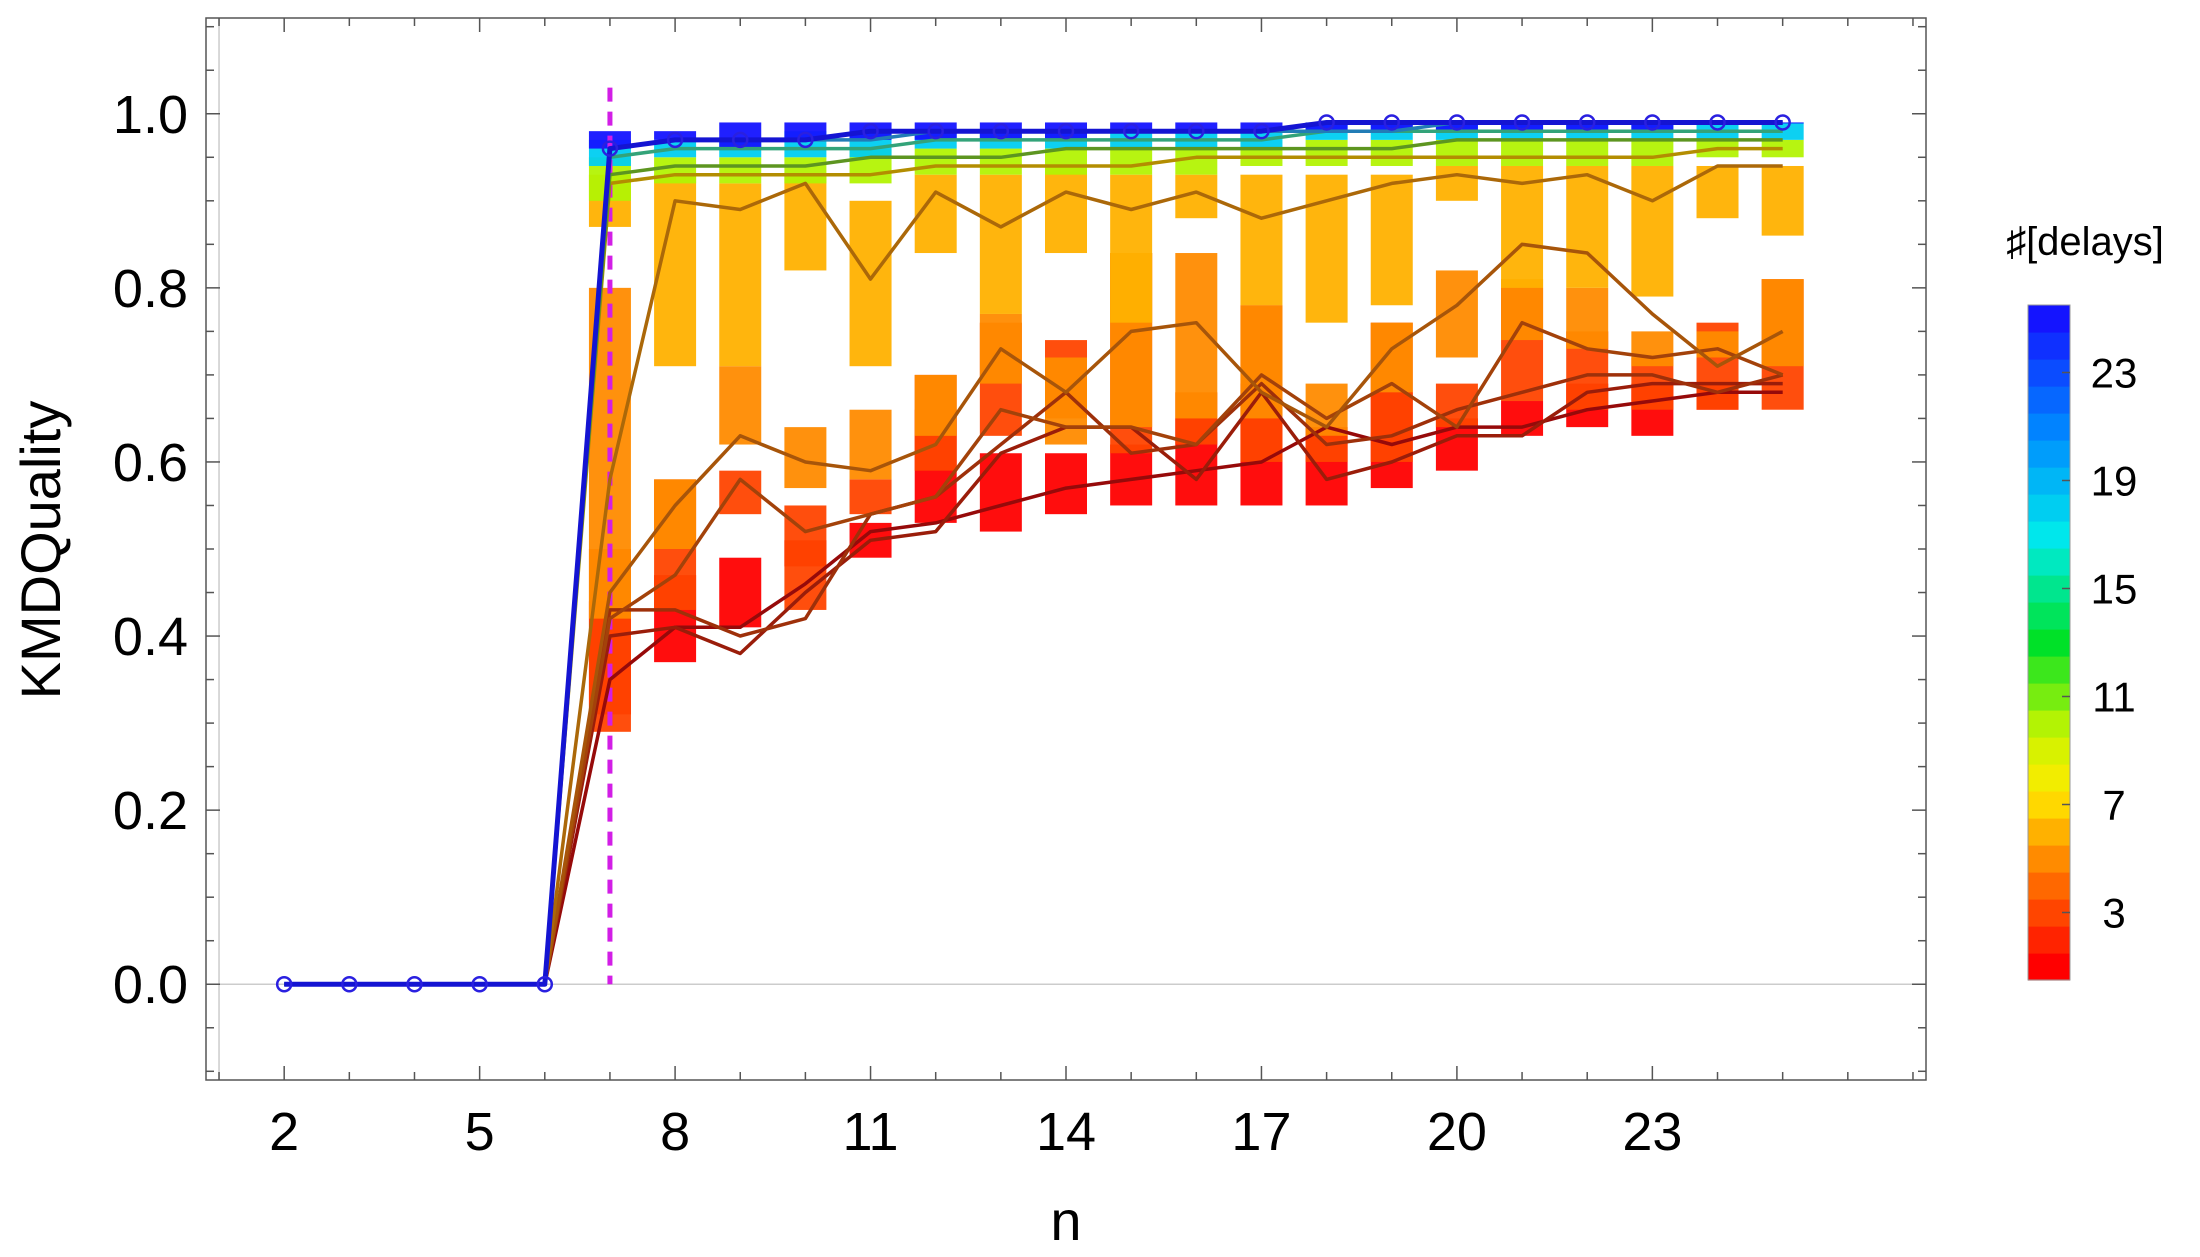  I want to click on colorbar-tick-label: 19, so click(2114, 481).